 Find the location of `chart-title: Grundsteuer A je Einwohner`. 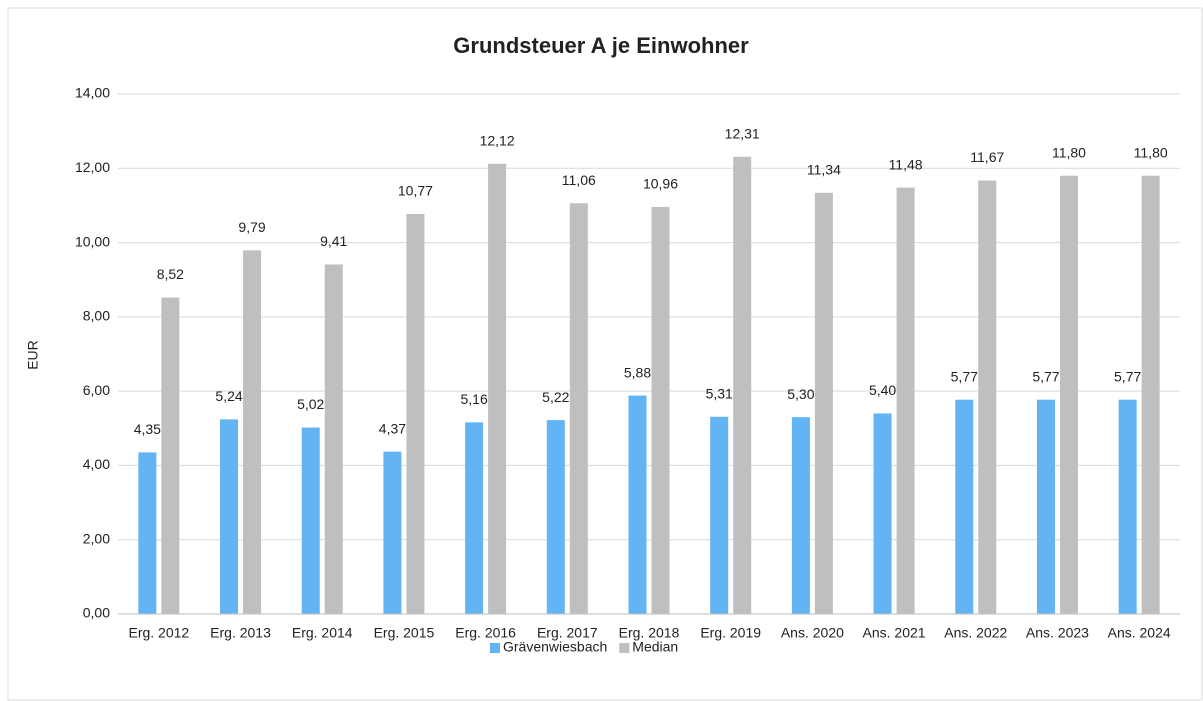

chart-title: Grundsteuer A je Einwohner is located at coordinates (601, 45).